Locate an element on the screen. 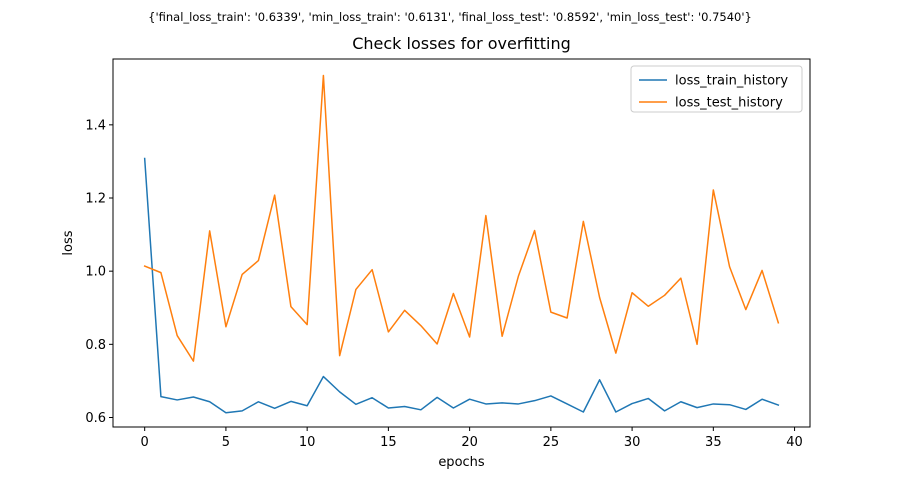 The image size is (900, 480). y-axis-ticks: 0.6 0.8 1.0 1.2 1.4 is located at coordinates (99, 272).